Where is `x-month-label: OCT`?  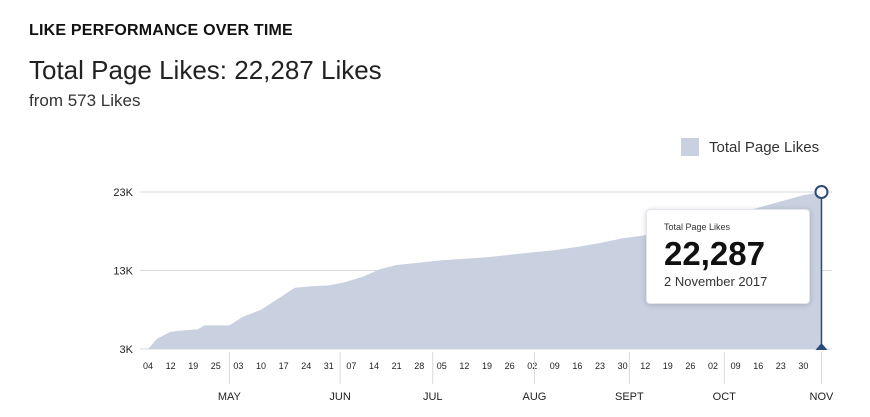
x-month-label: OCT is located at coordinates (725, 397).